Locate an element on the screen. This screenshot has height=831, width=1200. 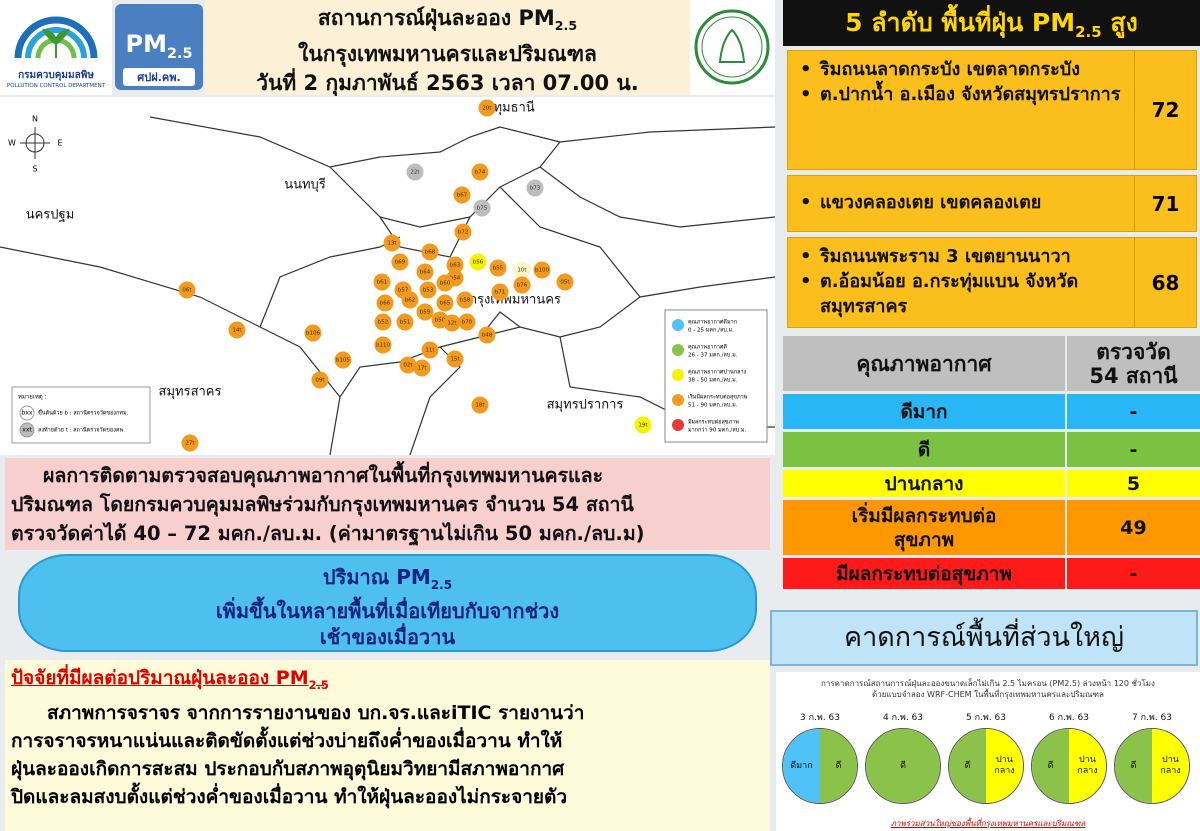
station-label: 11t is located at coordinates (430, 351).